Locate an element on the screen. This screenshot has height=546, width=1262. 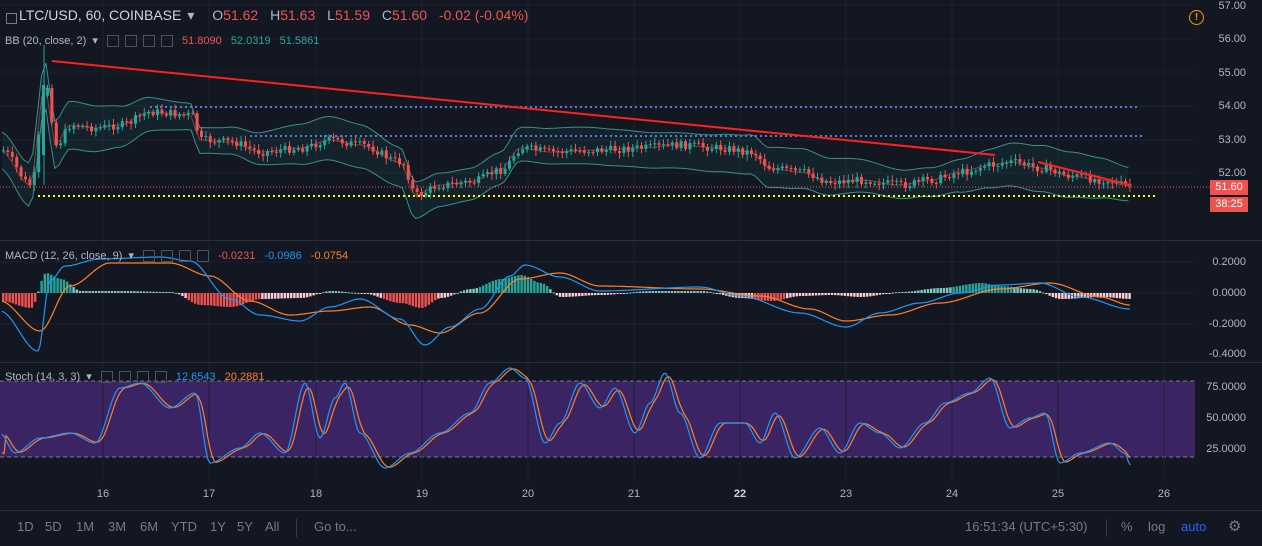
time-tick: 23 is located at coordinates (846, 494).